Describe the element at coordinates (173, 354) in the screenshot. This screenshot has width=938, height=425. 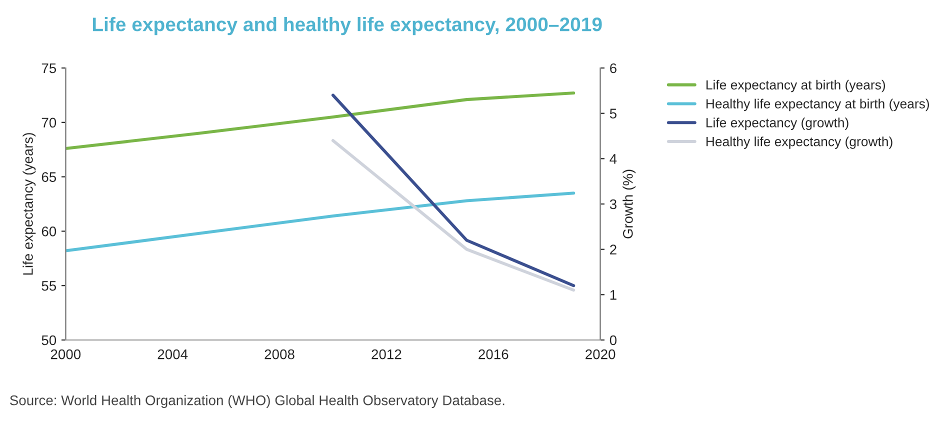
I see `x-tick-label: 2004` at that location.